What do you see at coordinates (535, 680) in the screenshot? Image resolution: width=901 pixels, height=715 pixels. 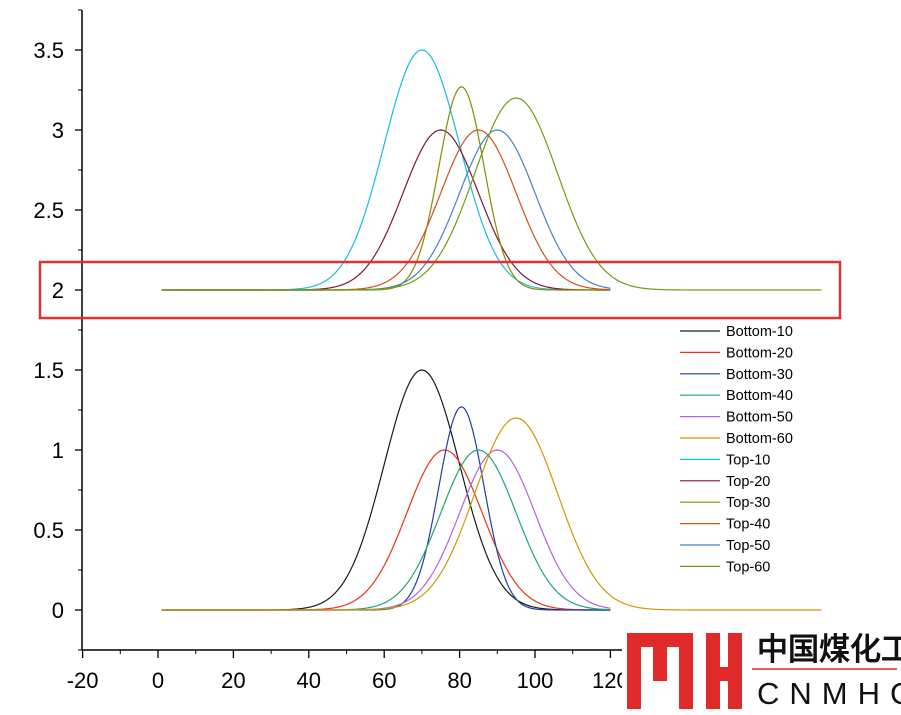 I see `x-tick-label: 100` at bounding box center [535, 680].